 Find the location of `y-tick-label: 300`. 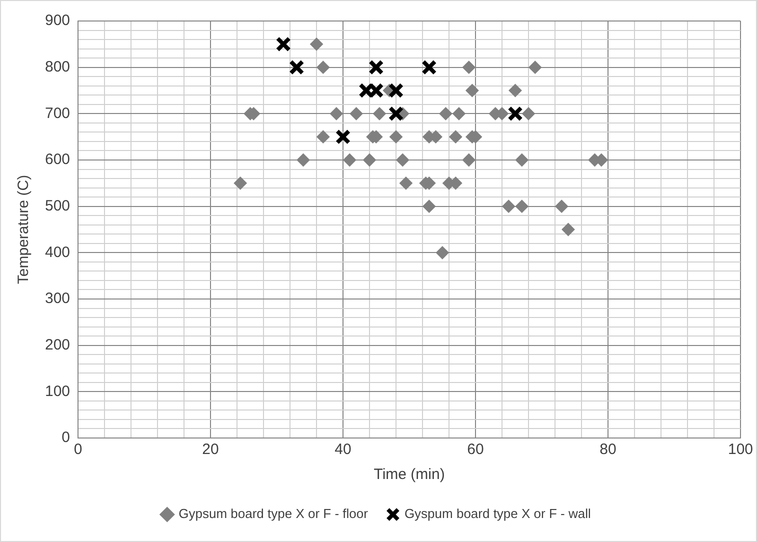

y-tick-label: 300 is located at coordinates (57, 299).